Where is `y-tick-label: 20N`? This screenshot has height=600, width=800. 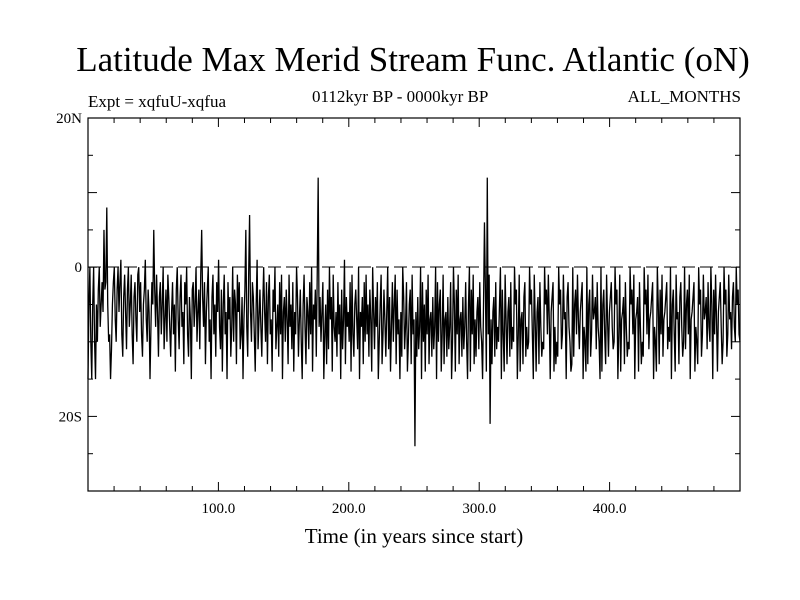
y-tick-label: 20N is located at coordinates (69, 119).